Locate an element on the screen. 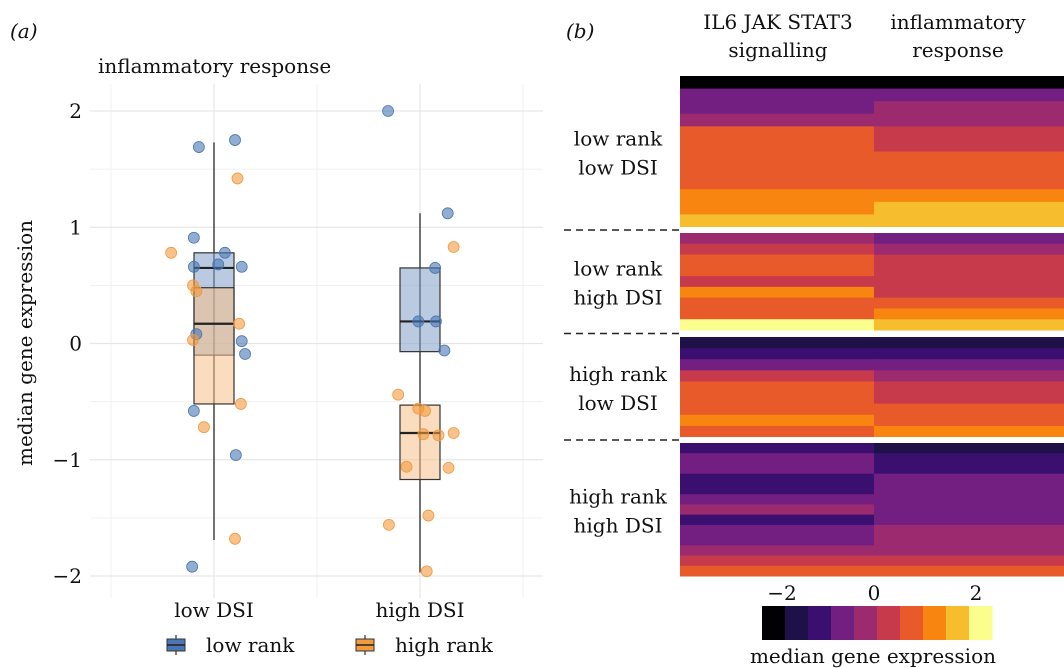 The height and width of the screenshot is (668, 1064). panel-a-title: inflammatory response is located at coordinates (214, 66).